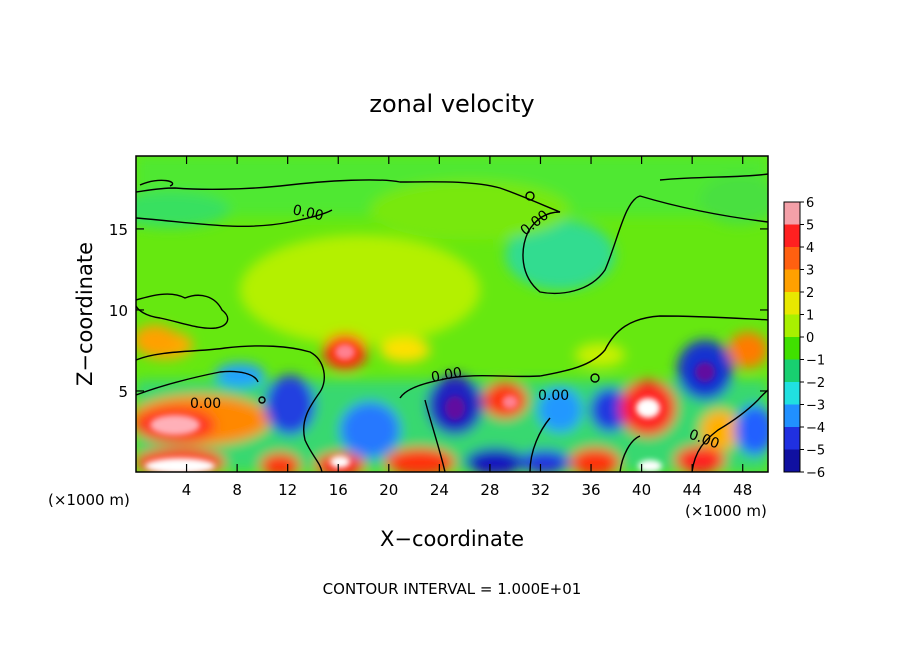  I want to click on colorbar-tick-label: 2, so click(810, 293).